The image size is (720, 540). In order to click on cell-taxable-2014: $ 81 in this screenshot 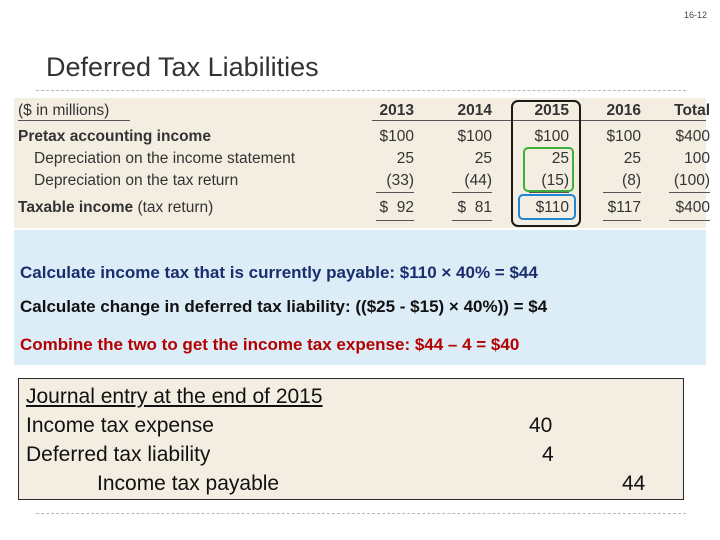, I will do `click(474, 207)`.